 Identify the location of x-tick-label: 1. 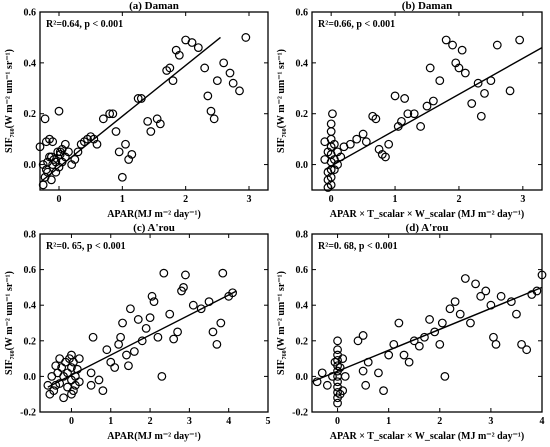
(122, 199).